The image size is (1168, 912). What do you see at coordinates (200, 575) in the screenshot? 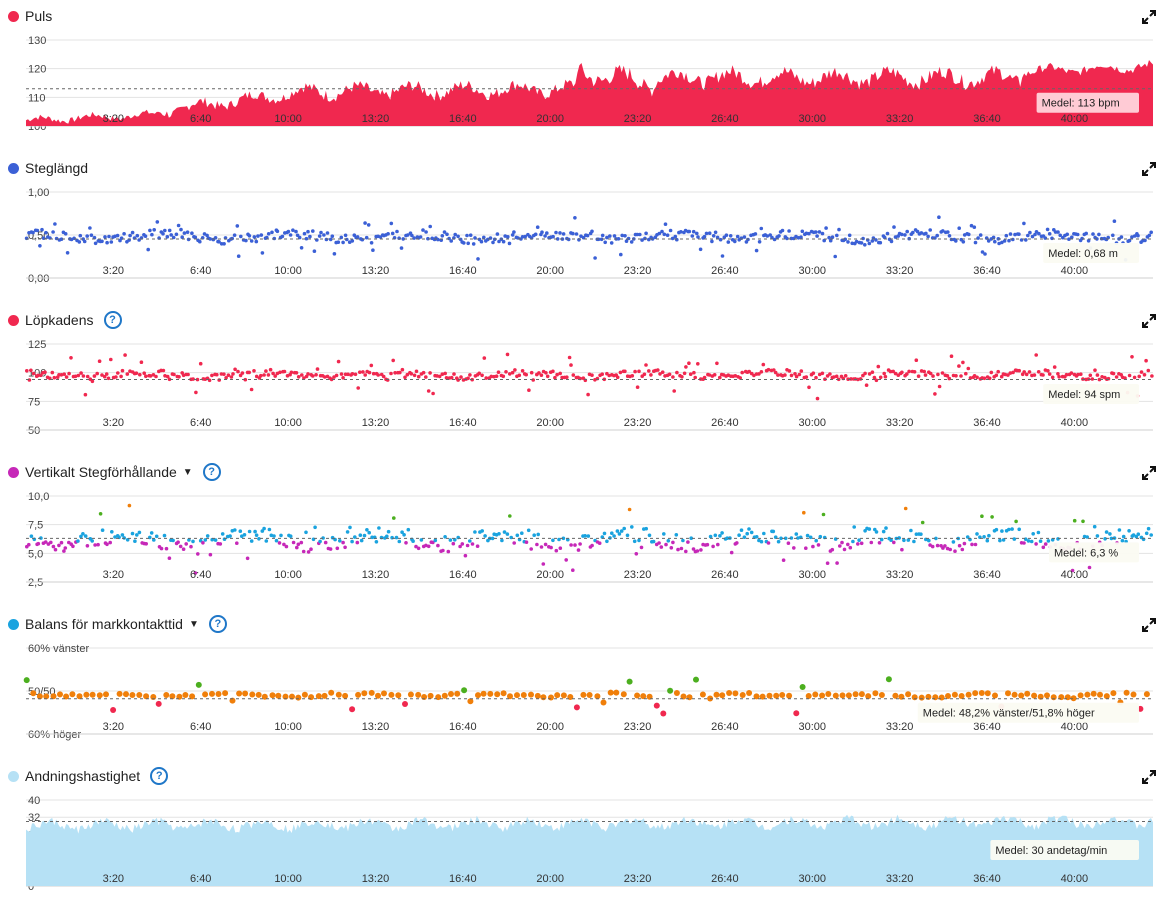
I see `x-tick-label: 6:40` at bounding box center [200, 575].